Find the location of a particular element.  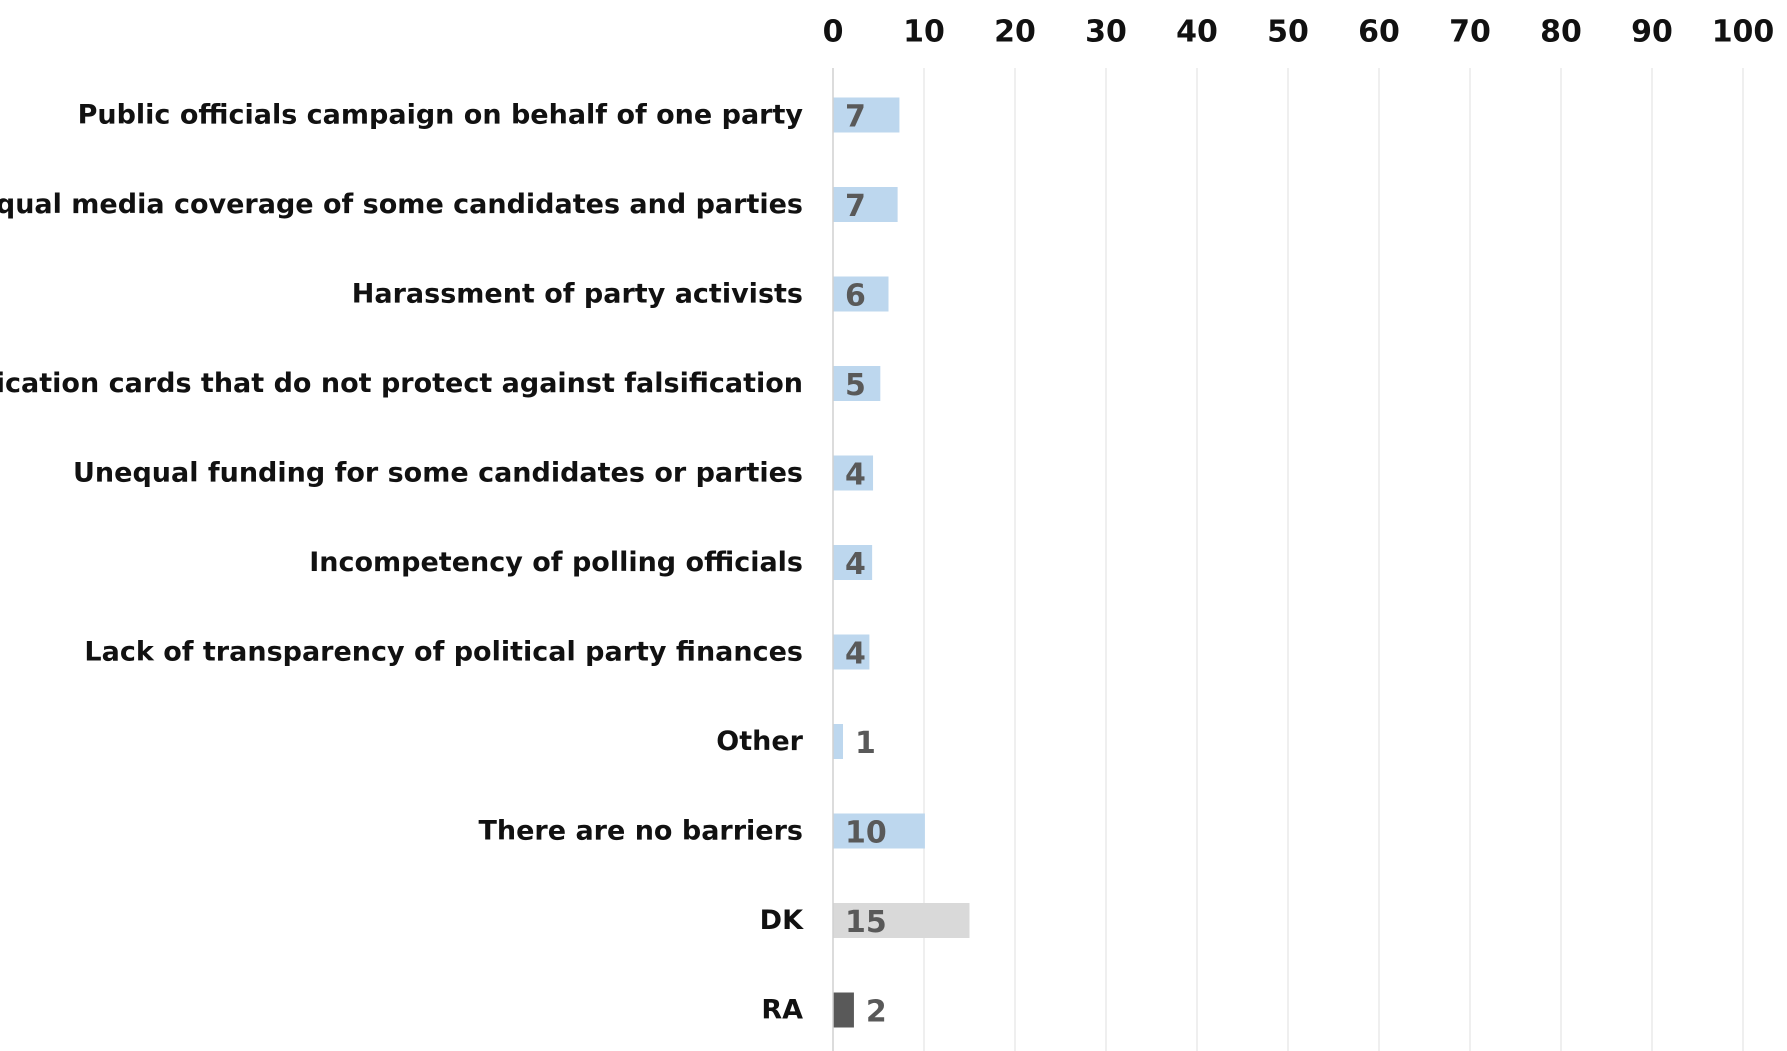

data-label: 6 is located at coordinates (855, 296).